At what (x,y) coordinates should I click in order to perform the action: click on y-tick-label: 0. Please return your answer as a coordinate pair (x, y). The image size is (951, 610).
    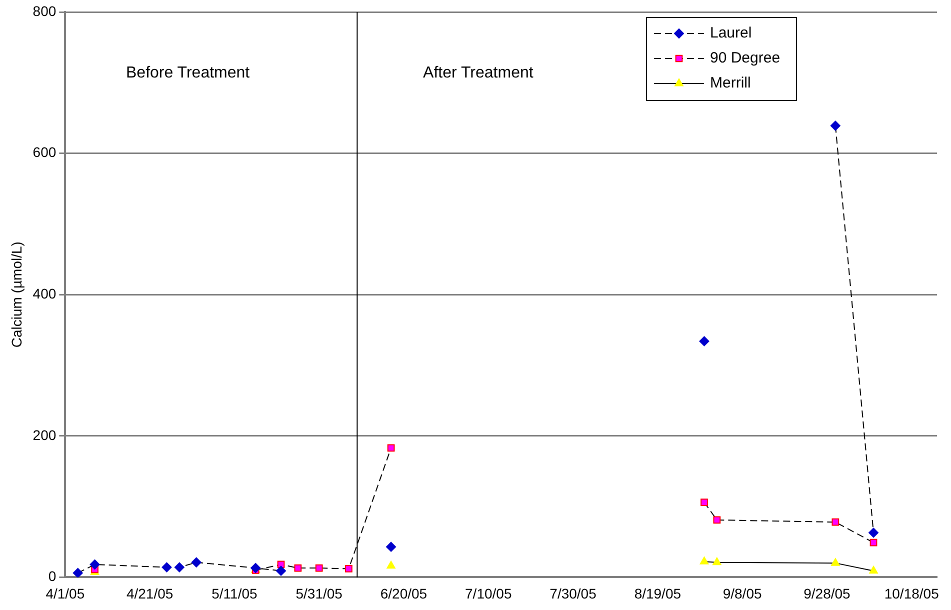
    Looking at the image, I should click on (52, 576).